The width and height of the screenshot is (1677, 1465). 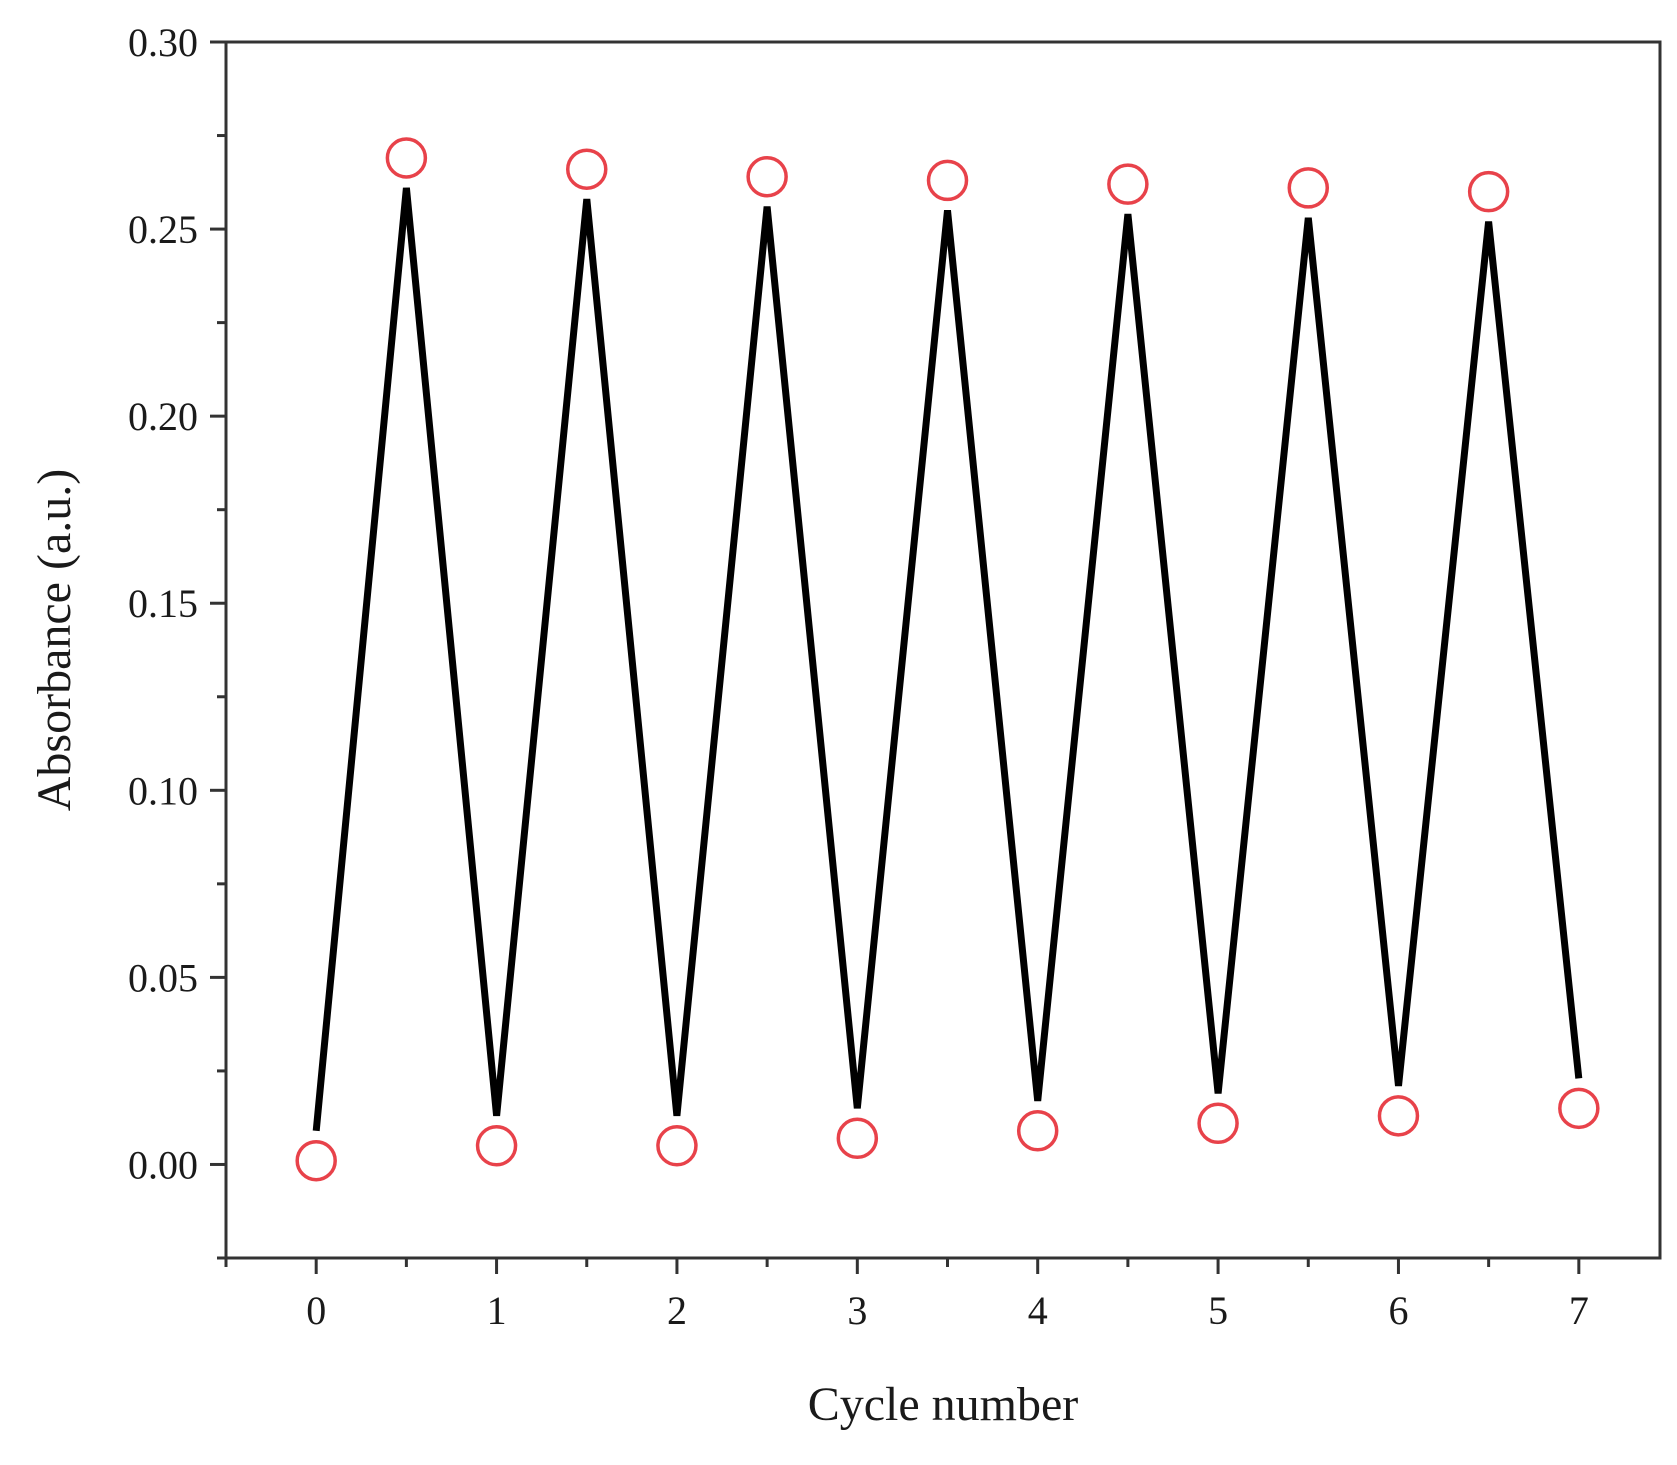 I want to click on y-tick-label: 0.10, so click(x=163, y=790).